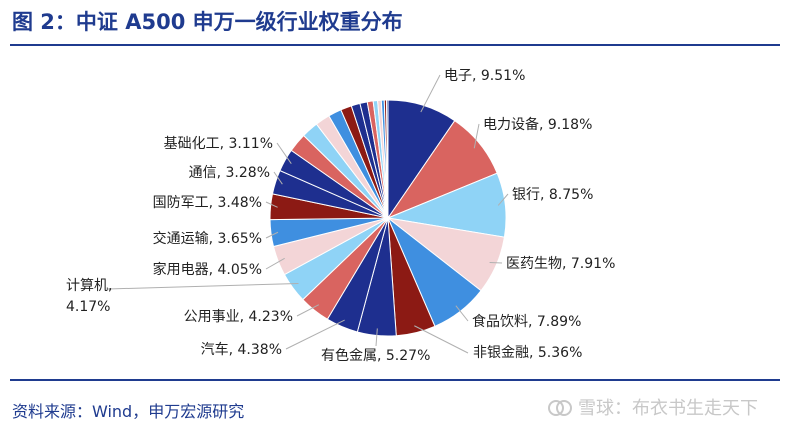  Describe the element at coordinates (387, 159) in the screenshot. I see `pie-slice-other` at that location.